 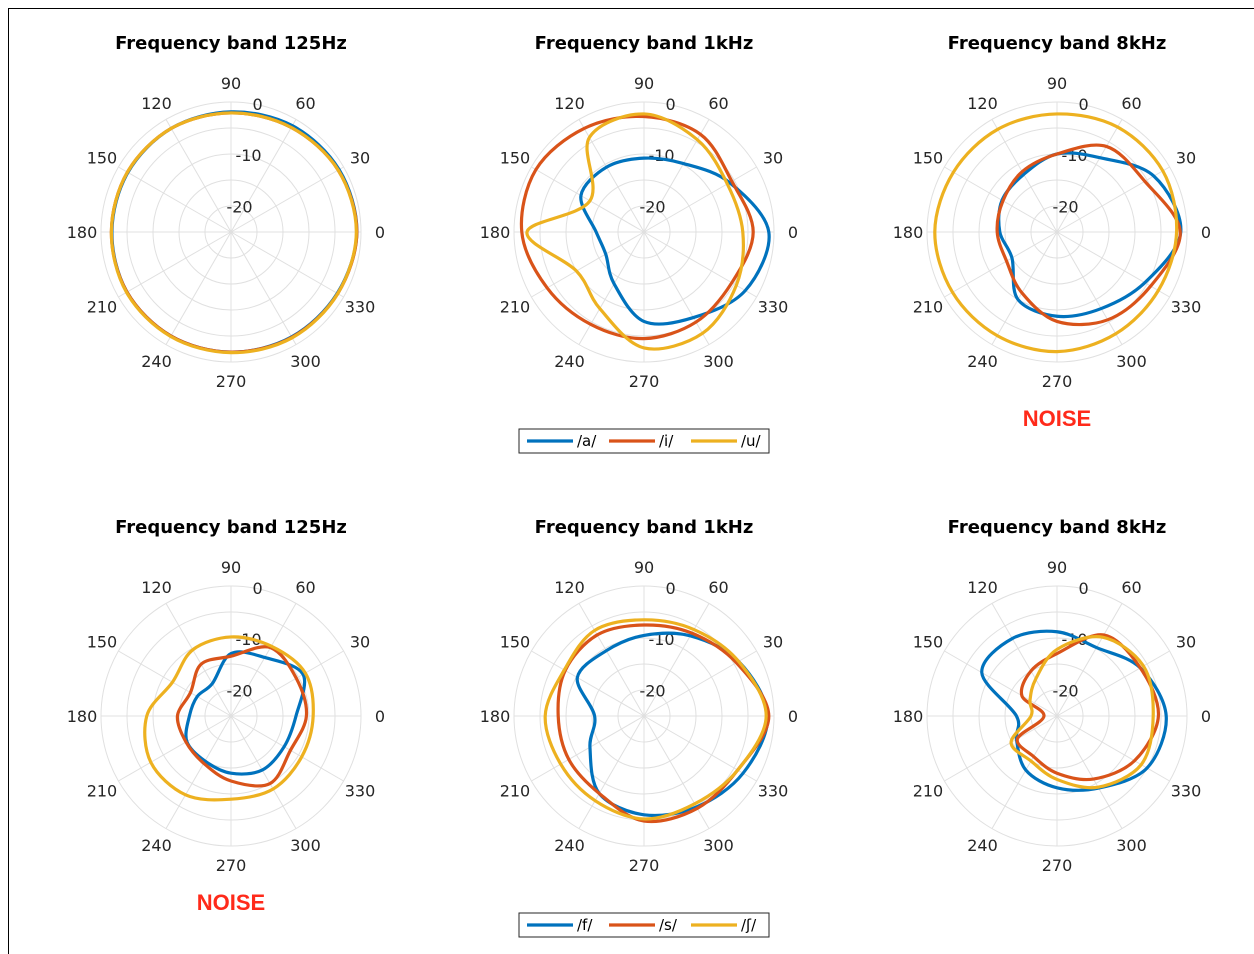 What do you see at coordinates (668, 925) in the screenshot?
I see `legend-label: /s/` at bounding box center [668, 925].